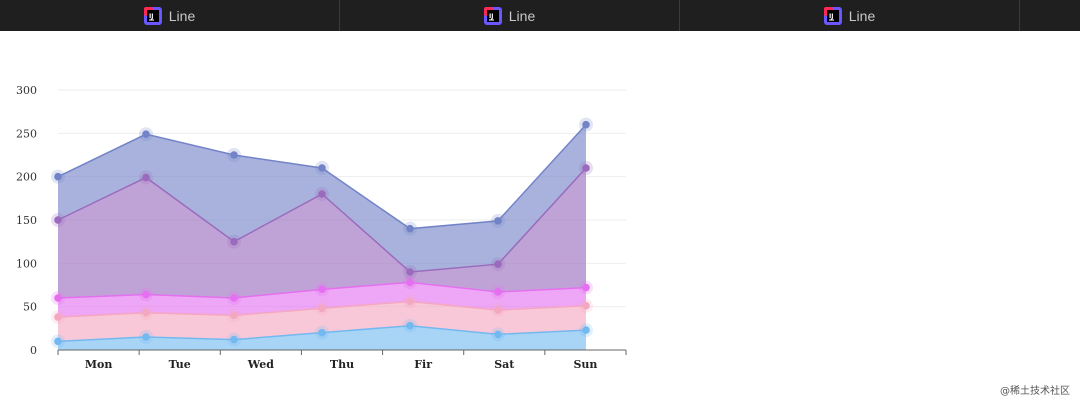  Describe the element at coordinates (99, 364) in the screenshot. I see `x-tick-label: Mon` at that location.